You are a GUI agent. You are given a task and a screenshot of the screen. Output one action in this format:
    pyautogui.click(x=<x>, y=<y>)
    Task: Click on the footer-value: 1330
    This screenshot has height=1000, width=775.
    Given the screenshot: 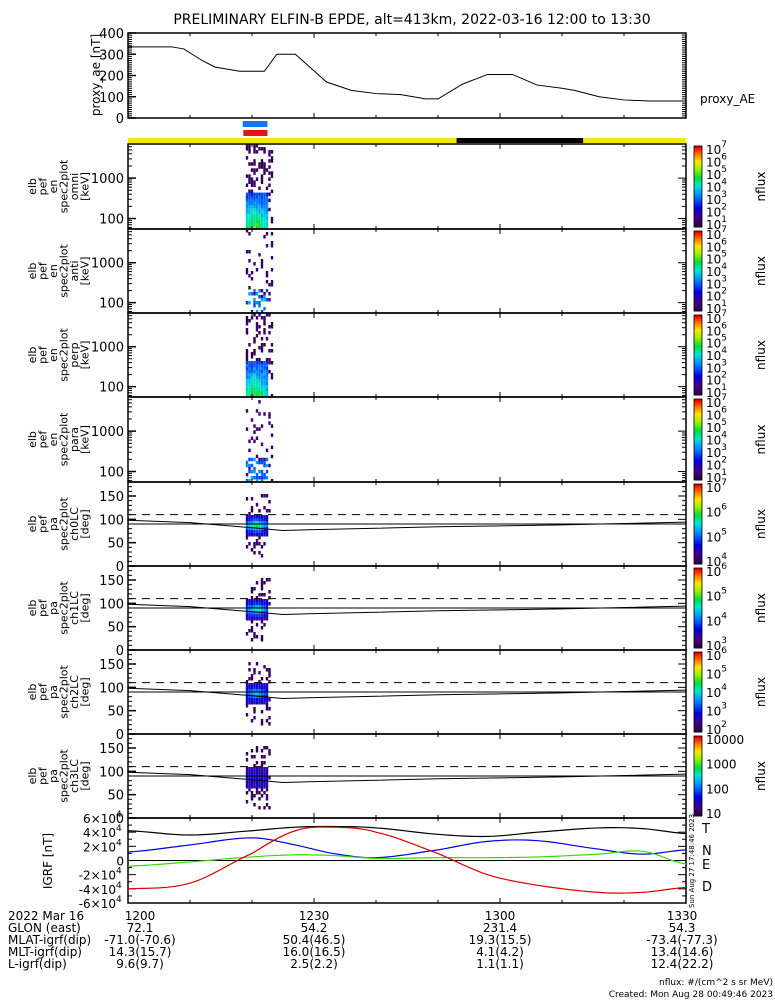 What is the action you would take?
    pyautogui.click(x=682, y=916)
    